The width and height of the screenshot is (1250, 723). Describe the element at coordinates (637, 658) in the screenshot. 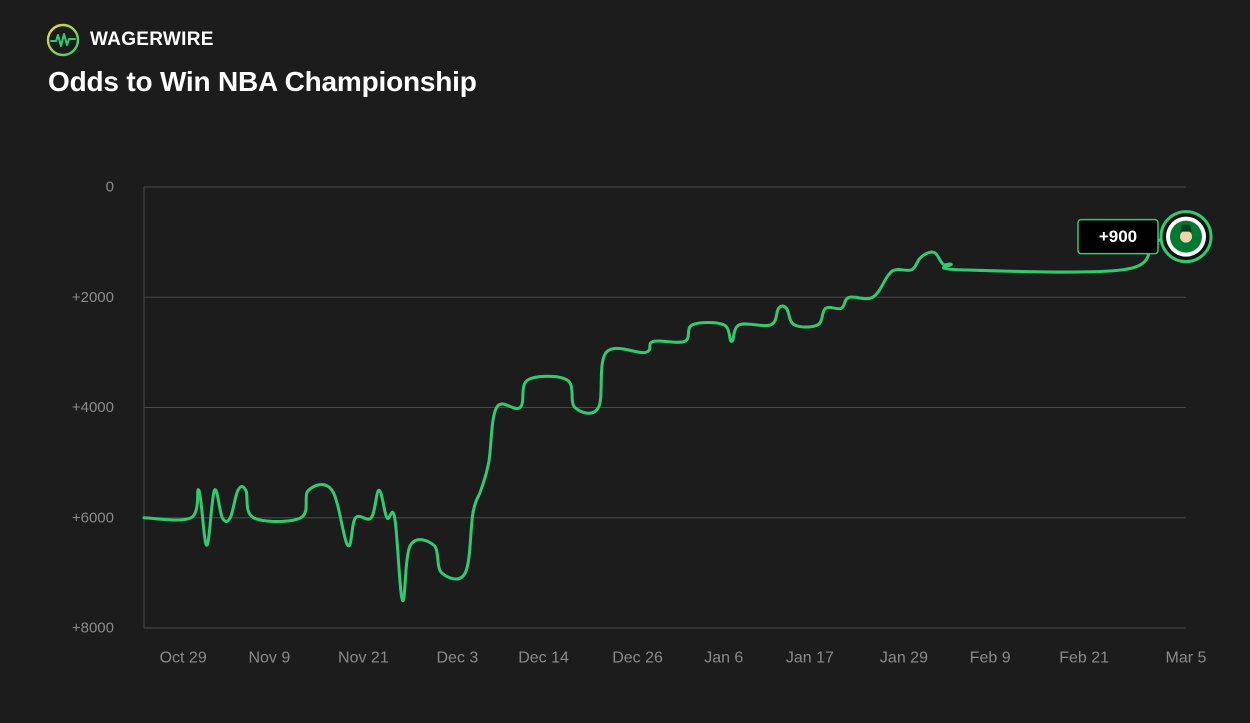

I see `x-tick-label: Dec 26` at that location.